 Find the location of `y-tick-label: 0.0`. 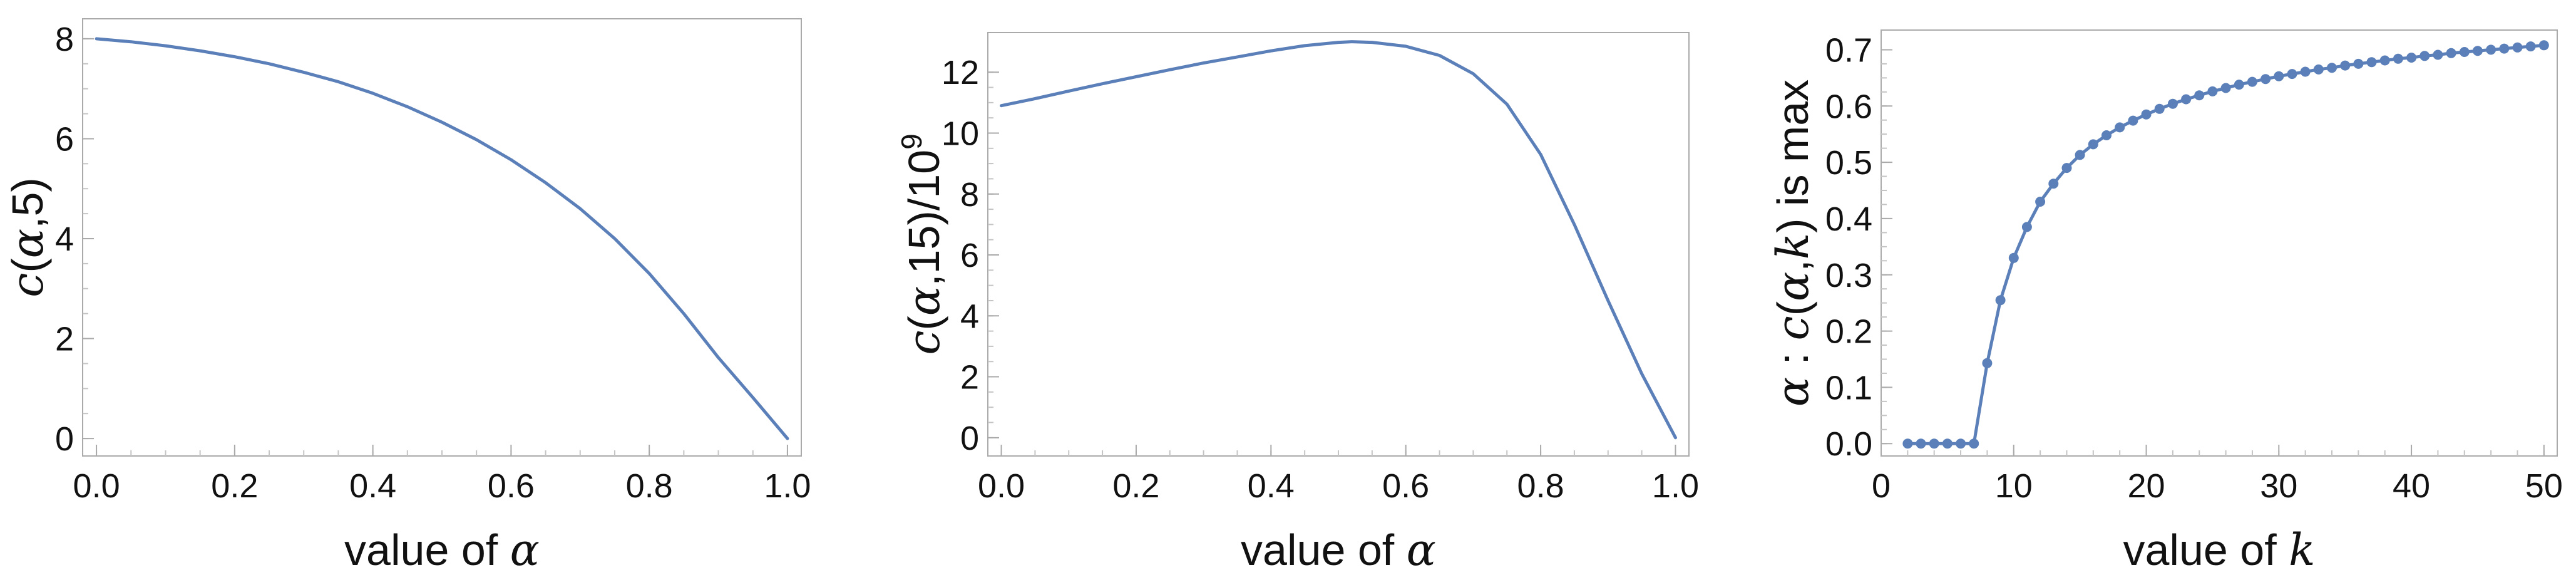

y-tick-label: 0.0 is located at coordinates (1848, 444).